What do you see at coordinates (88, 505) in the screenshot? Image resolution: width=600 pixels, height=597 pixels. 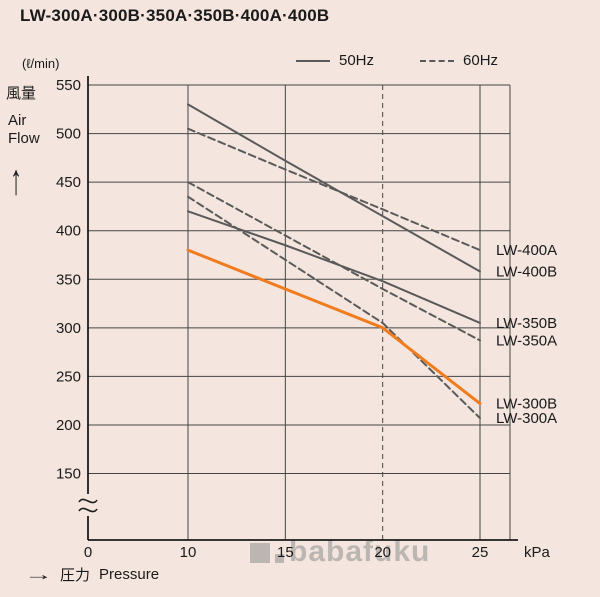 I see `axis-break-mask` at bounding box center [88, 505].